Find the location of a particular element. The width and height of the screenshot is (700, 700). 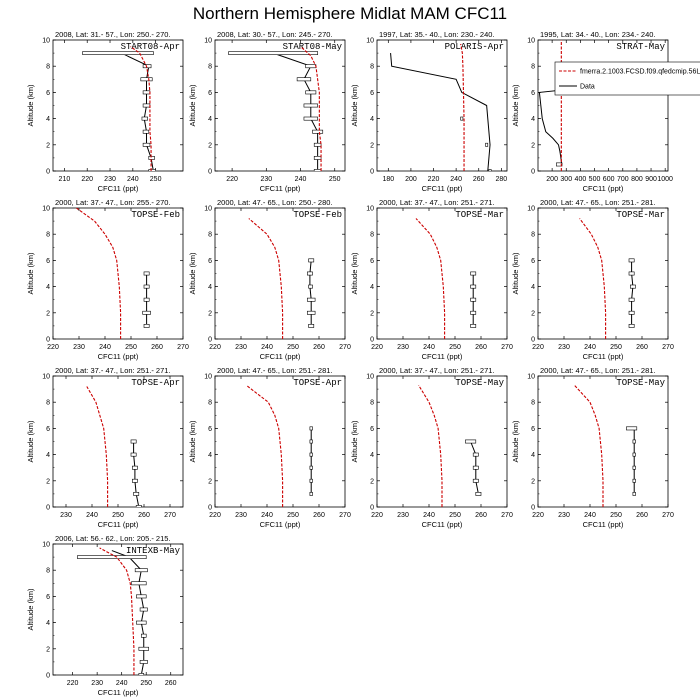

x-tick-label: 700 is located at coordinates (623, 179).